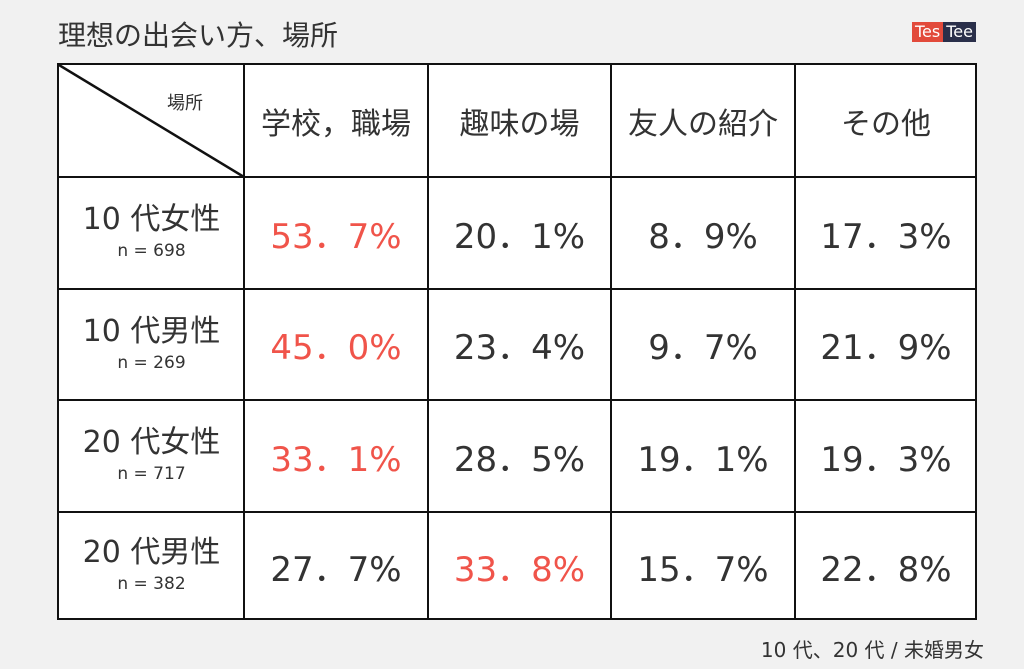  I want to click on value-cell: 17．3%, so click(886, 236).